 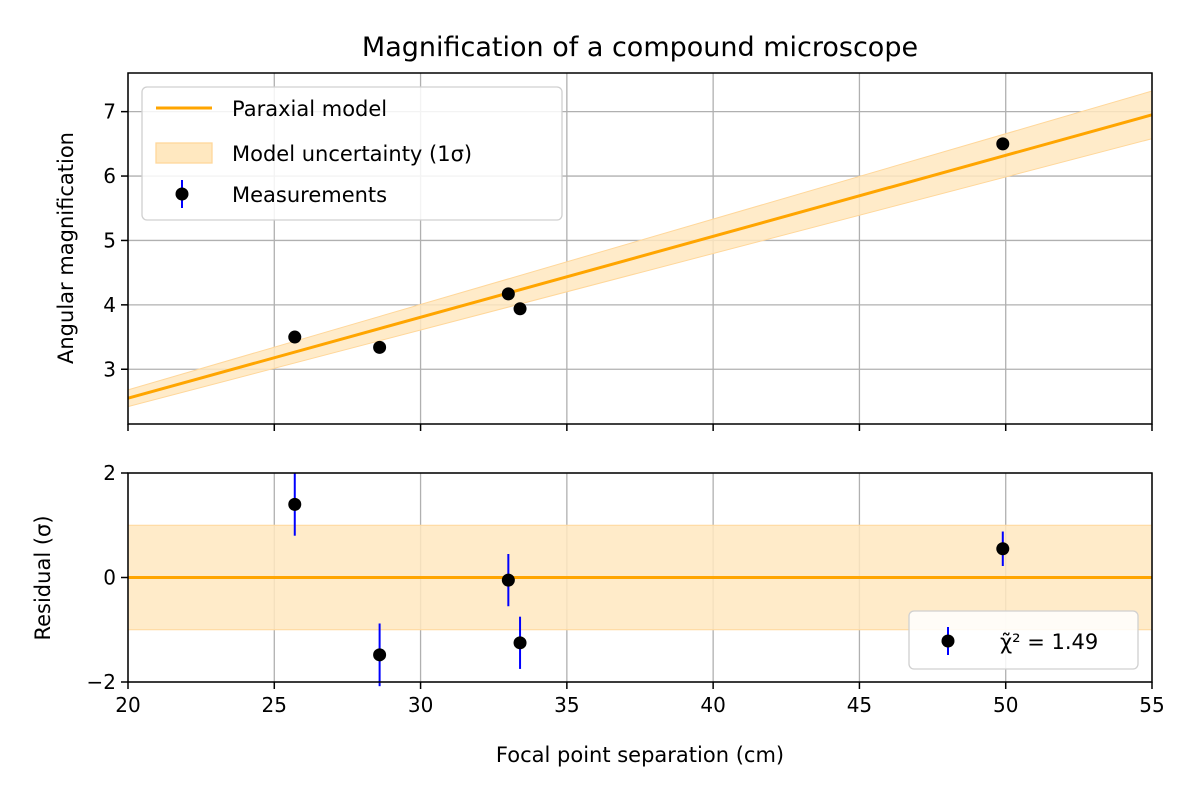 I want to click on main-legend-box, so click(x=352, y=153).